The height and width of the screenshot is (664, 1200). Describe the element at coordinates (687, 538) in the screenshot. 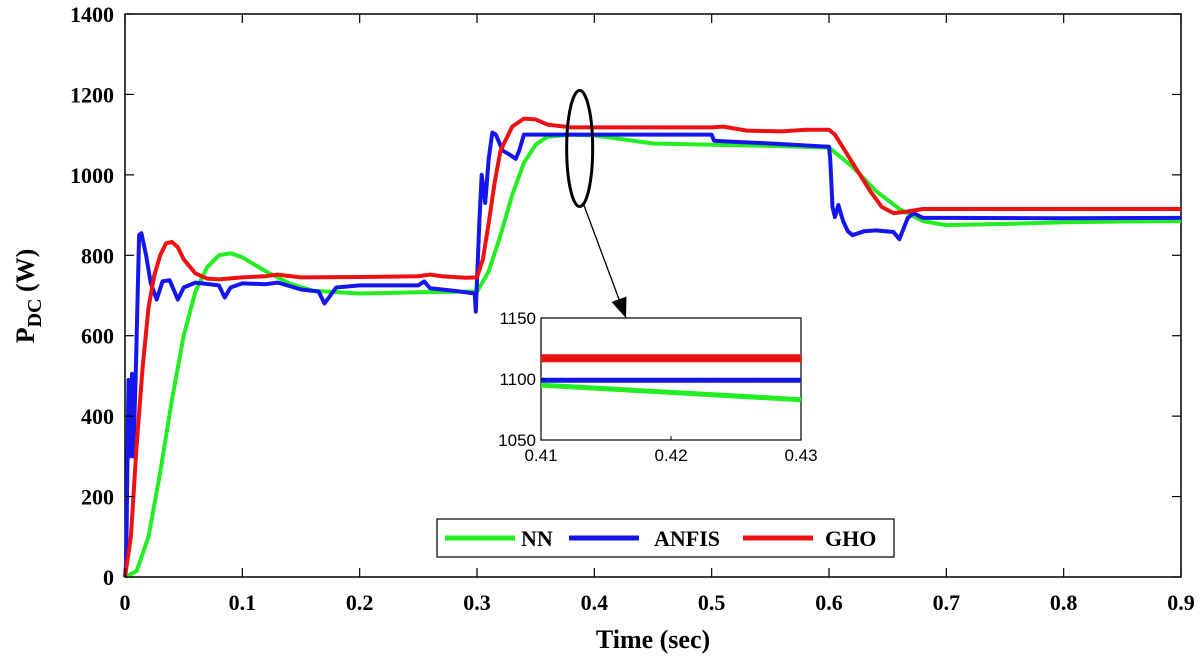

I see `legend-label-anfis: ANFIS` at that location.